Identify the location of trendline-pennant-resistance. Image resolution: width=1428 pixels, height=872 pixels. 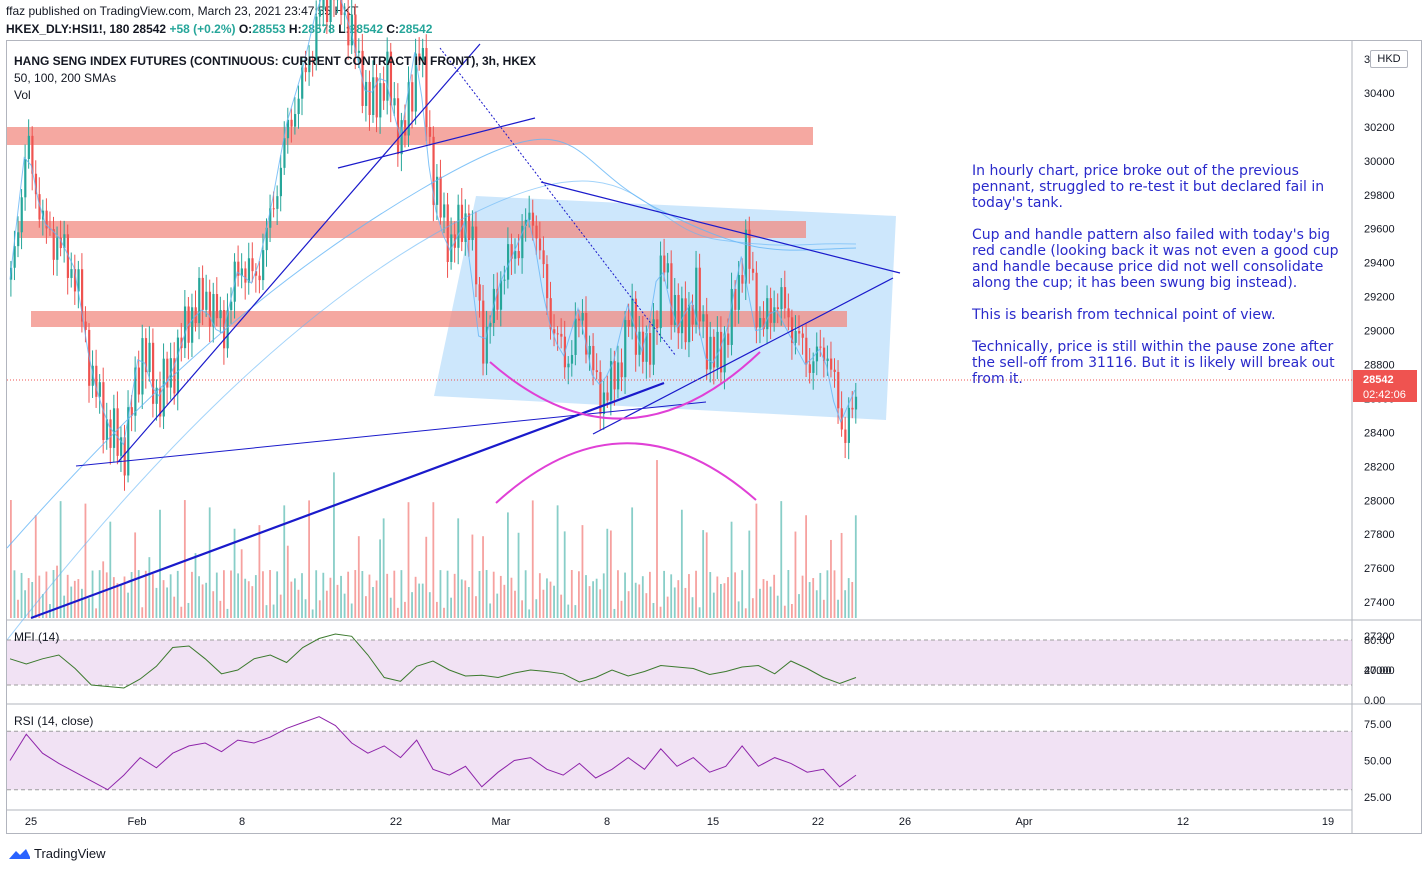
(720, 227).